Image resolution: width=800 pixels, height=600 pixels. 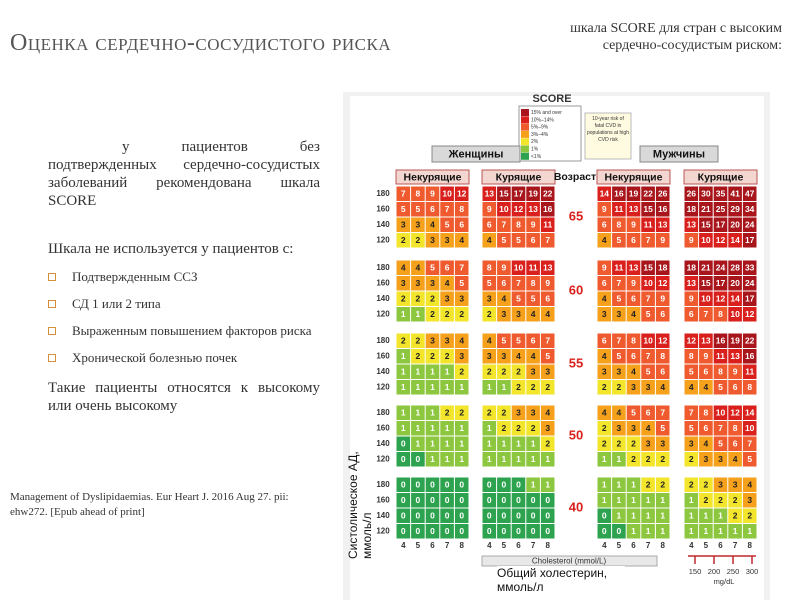 I want to click on cholesterol-tick: 5, so click(x=418, y=545).